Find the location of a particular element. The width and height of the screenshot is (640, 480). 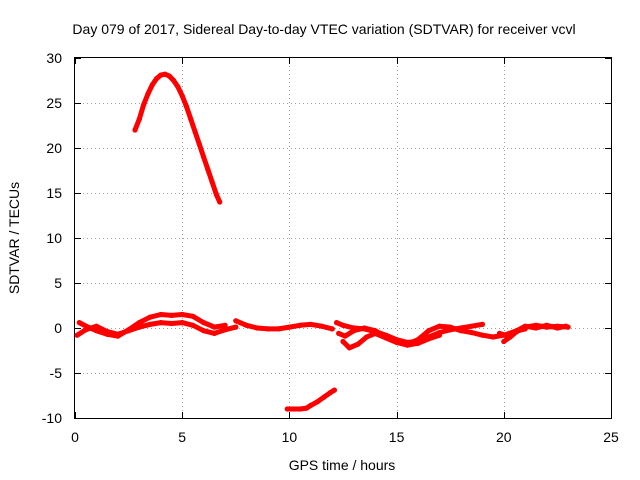

y-tick-label: 15 is located at coordinates (54, 193).